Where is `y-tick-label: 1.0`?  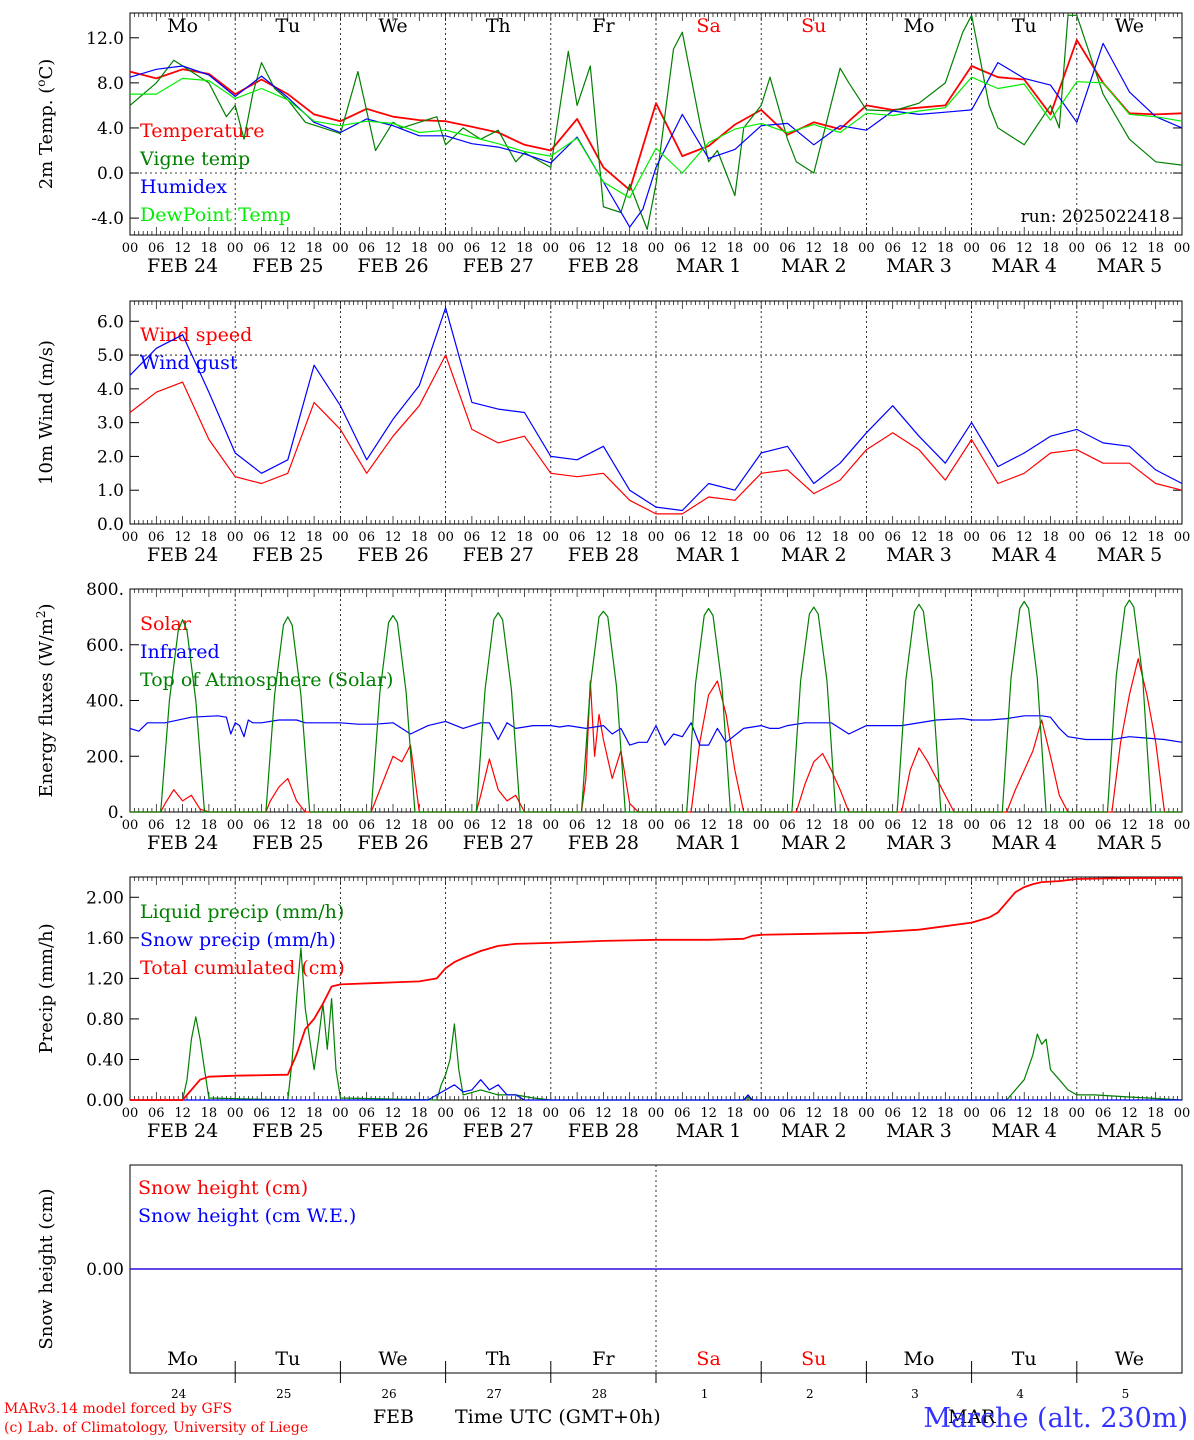
y-tick-label: 1.0 is located at coordinates (110, 491).